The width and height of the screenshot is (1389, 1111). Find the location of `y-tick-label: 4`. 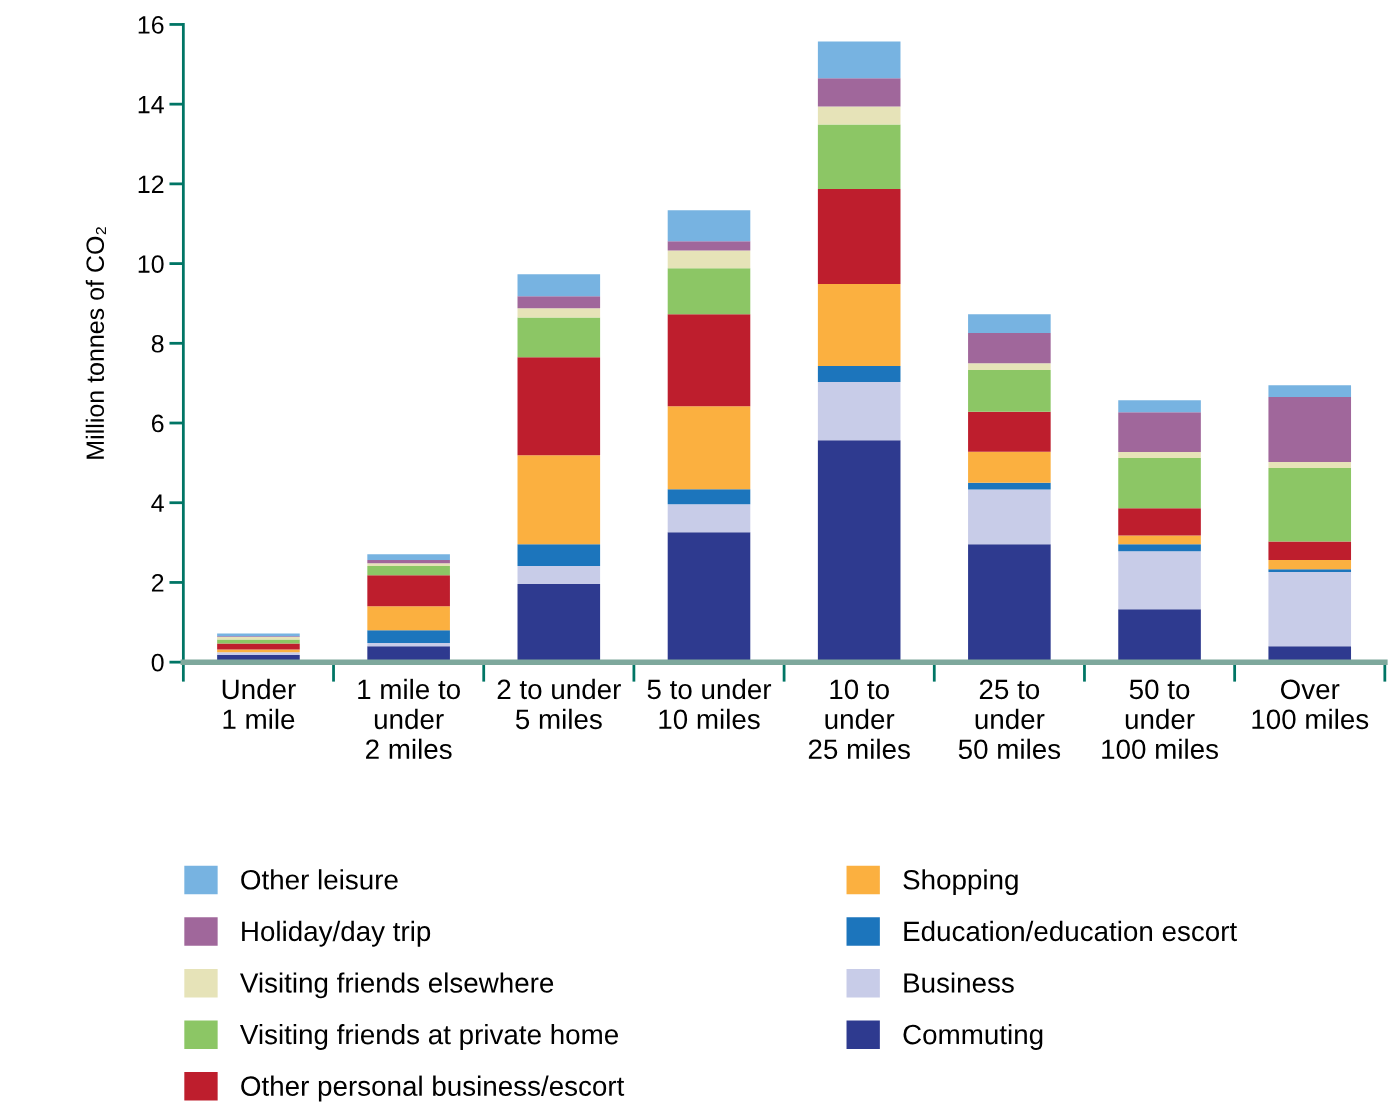

y-tick-label: 4 is located at coordinates (157, 503).